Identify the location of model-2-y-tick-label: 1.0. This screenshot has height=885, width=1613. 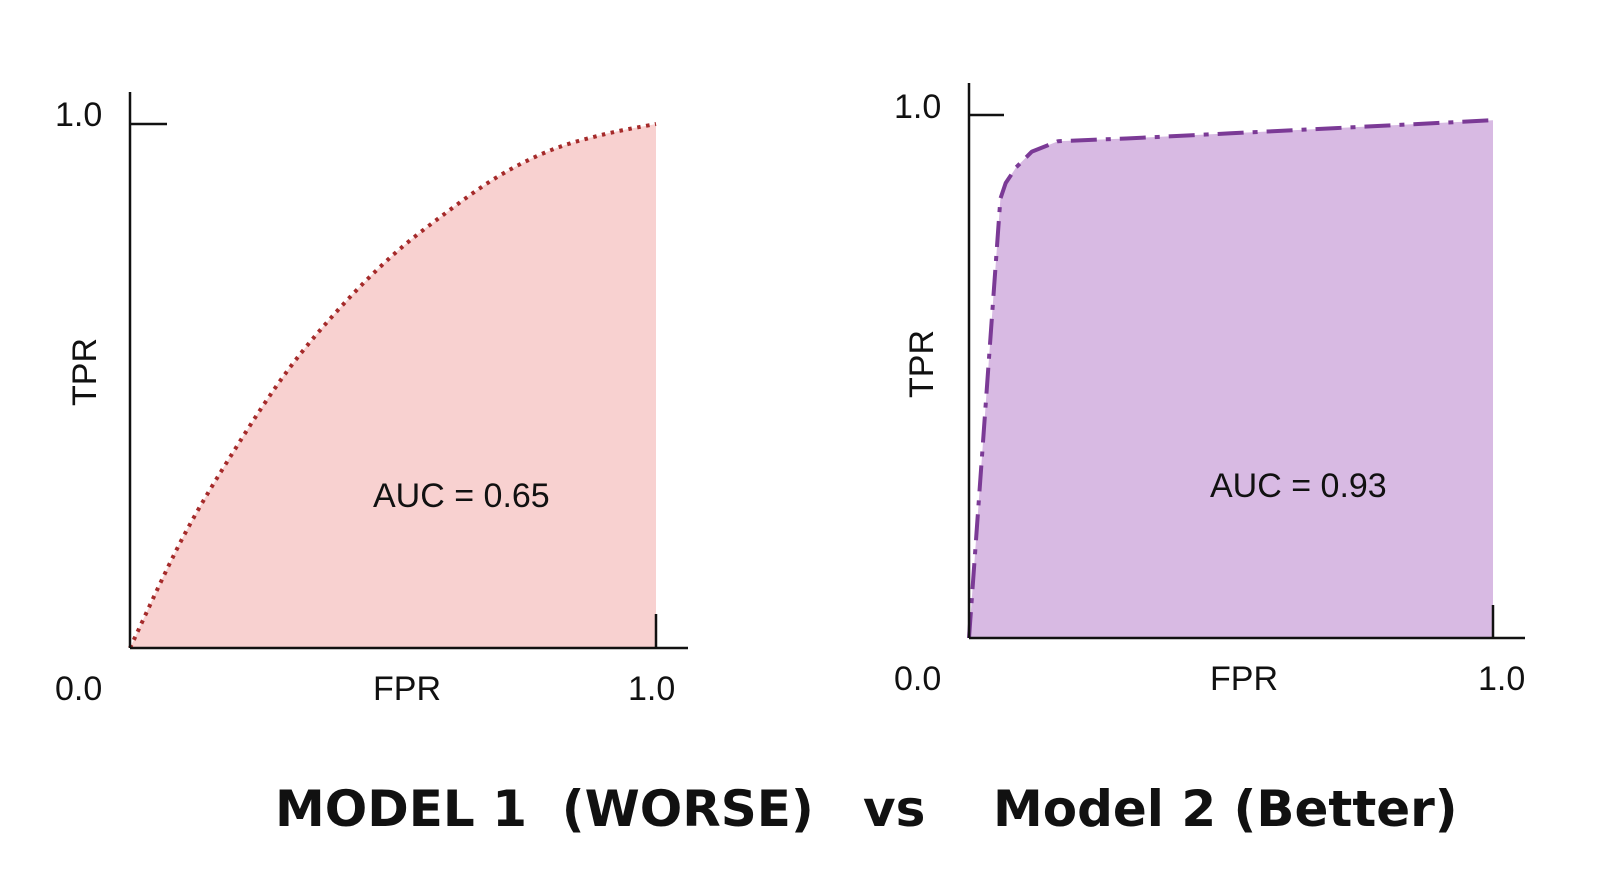
(917, 107).